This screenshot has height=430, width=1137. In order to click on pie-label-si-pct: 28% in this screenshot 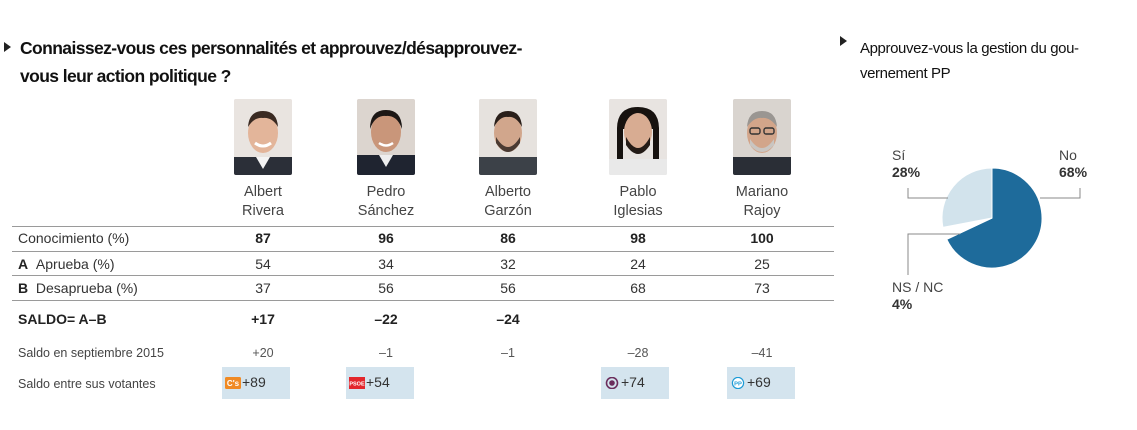, I will do `click(906, 172)`.